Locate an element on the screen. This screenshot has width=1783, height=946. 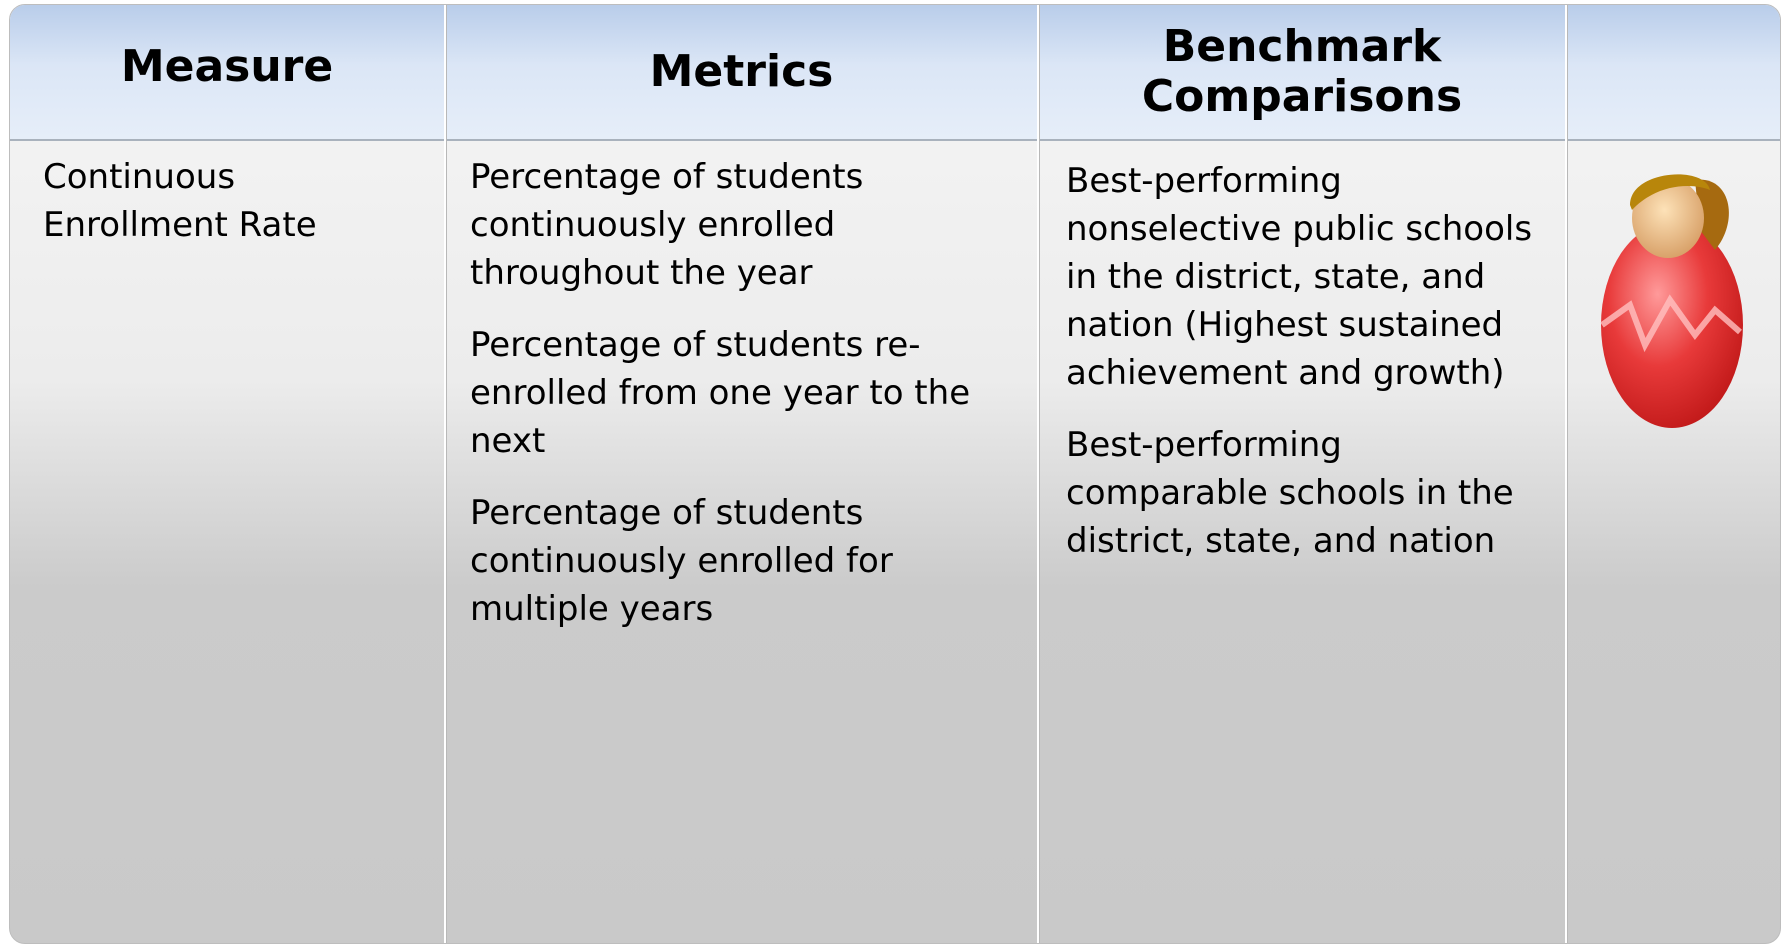
measure-cell: Continuous Enrollment Rate is located at coordinates (180, 201).